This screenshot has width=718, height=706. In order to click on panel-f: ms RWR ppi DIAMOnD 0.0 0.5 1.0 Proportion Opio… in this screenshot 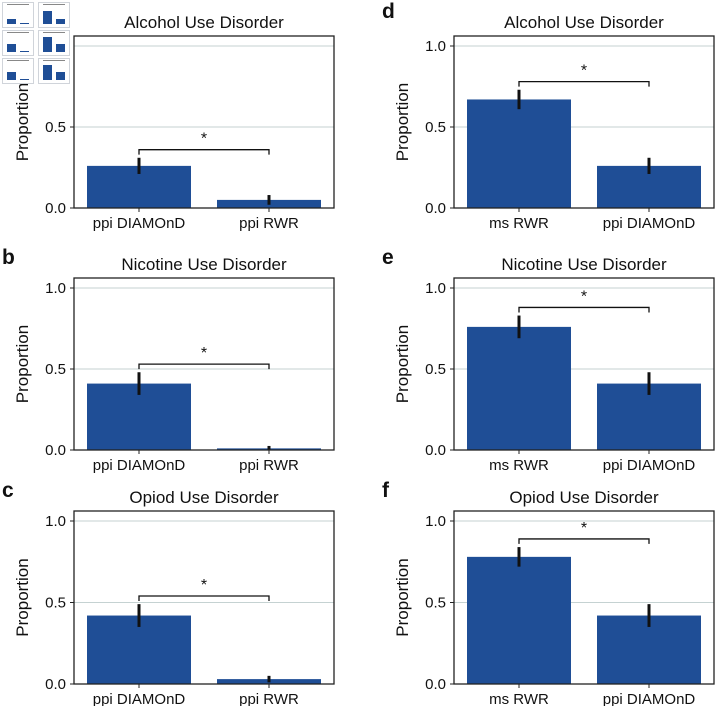, I will do `click(548, 592)`.